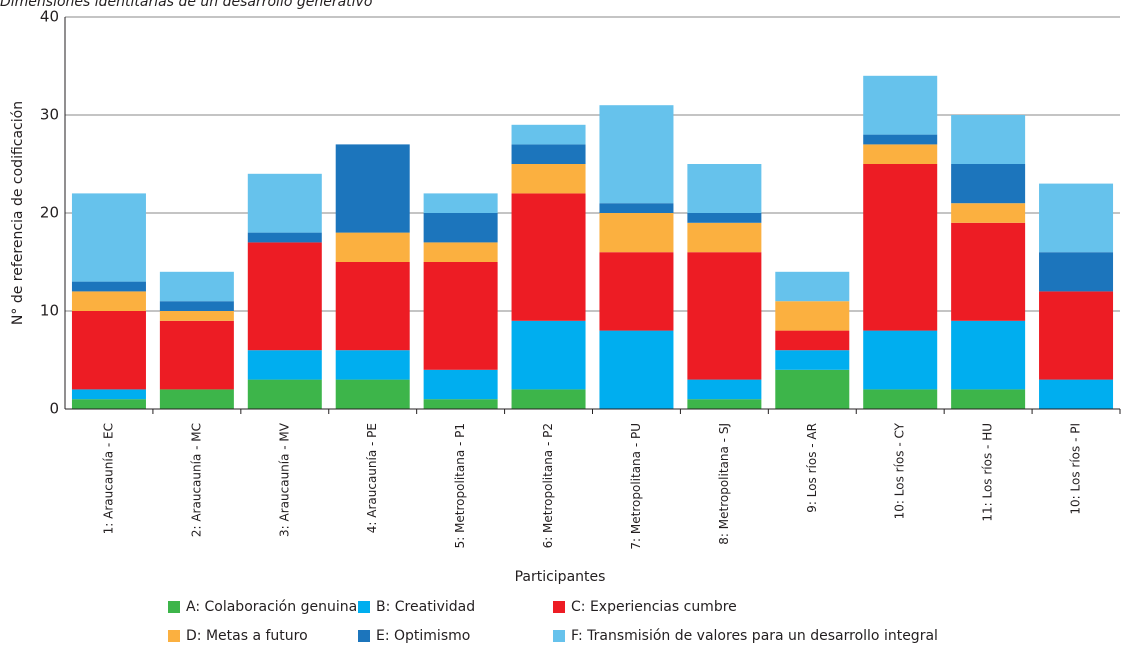 The width and height of the screenshot is (1124, 647). I want to click on legend-label: C: Experiencias cumbre, so click(654, 607).